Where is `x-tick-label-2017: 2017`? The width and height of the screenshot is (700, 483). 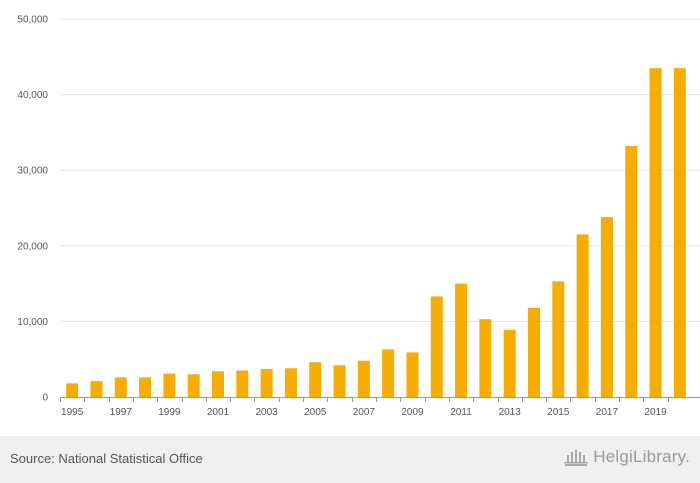 x-tick-label-2017: 2017 is located at coordinates (607, 412).